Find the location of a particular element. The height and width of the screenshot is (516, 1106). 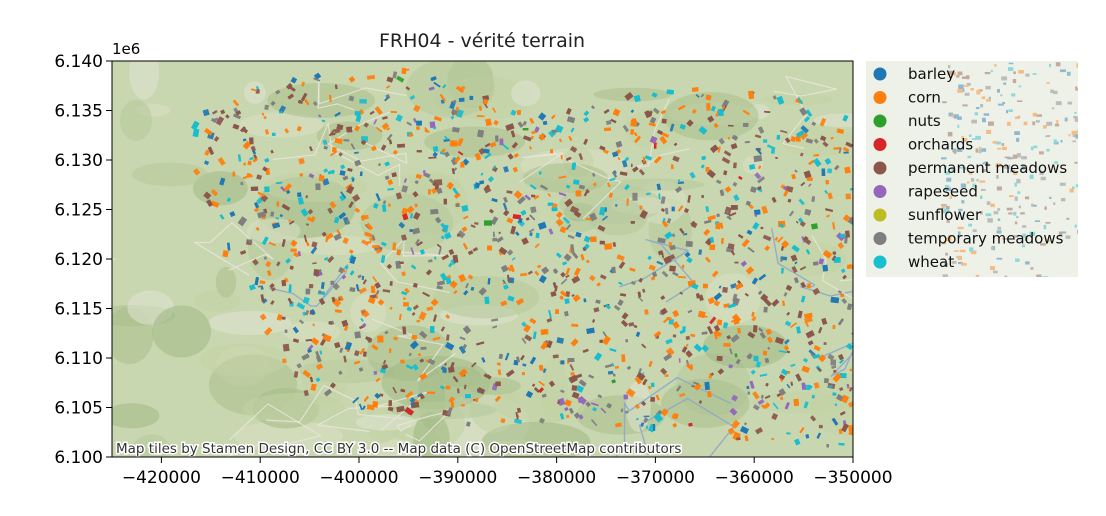

legend-label: orchards is located at coordinates (940, 145).